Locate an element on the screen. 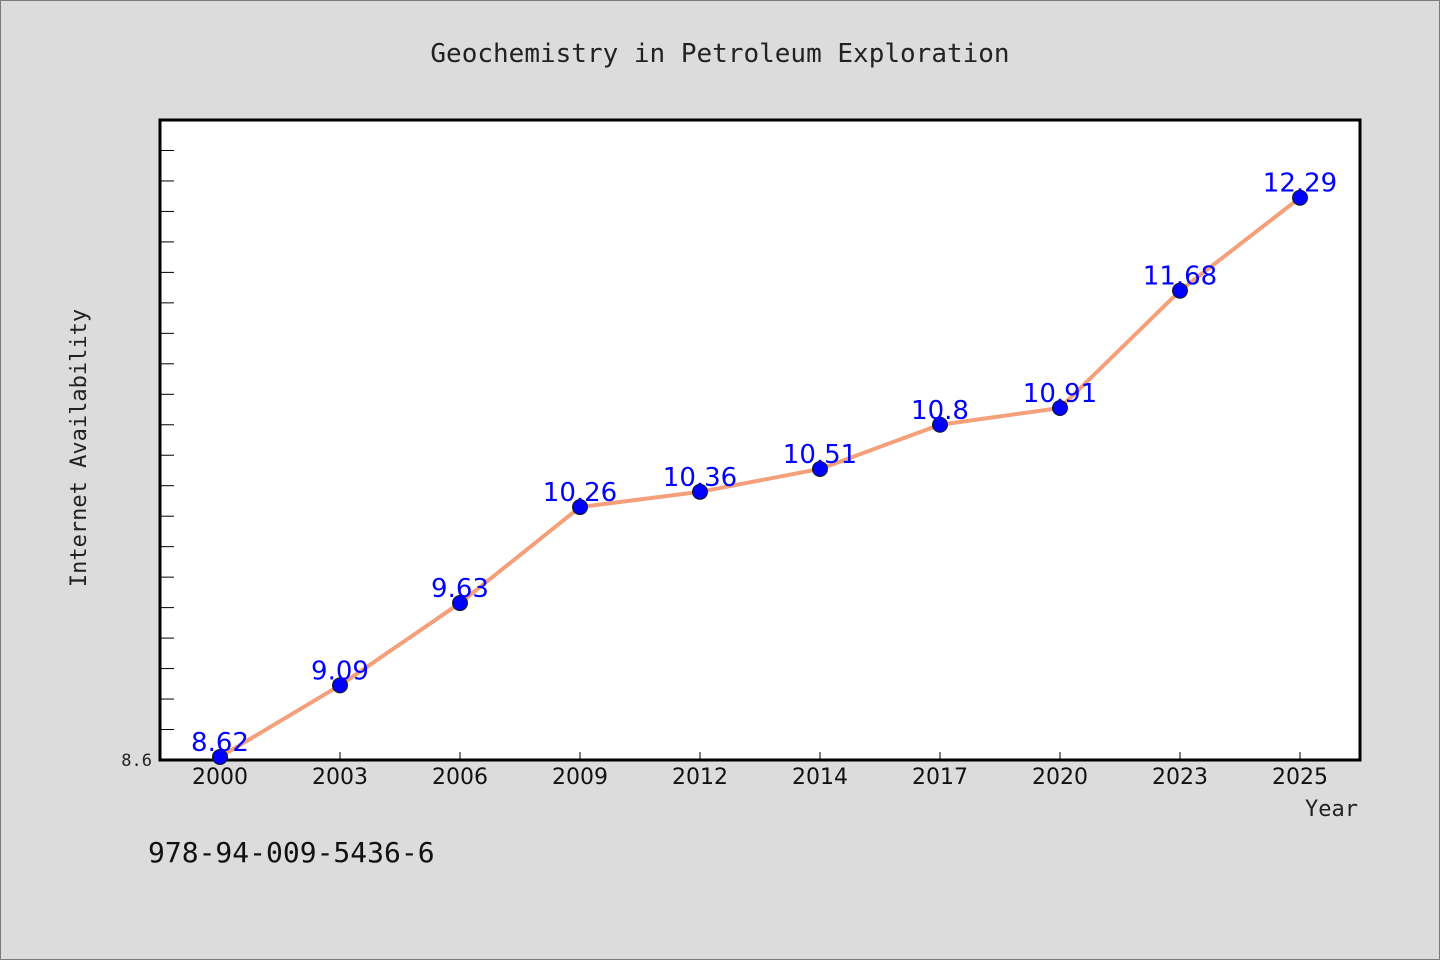 This screenshot has width=1440, height=960. x-tick-label: 2009 is located at coordinates (580, 777).